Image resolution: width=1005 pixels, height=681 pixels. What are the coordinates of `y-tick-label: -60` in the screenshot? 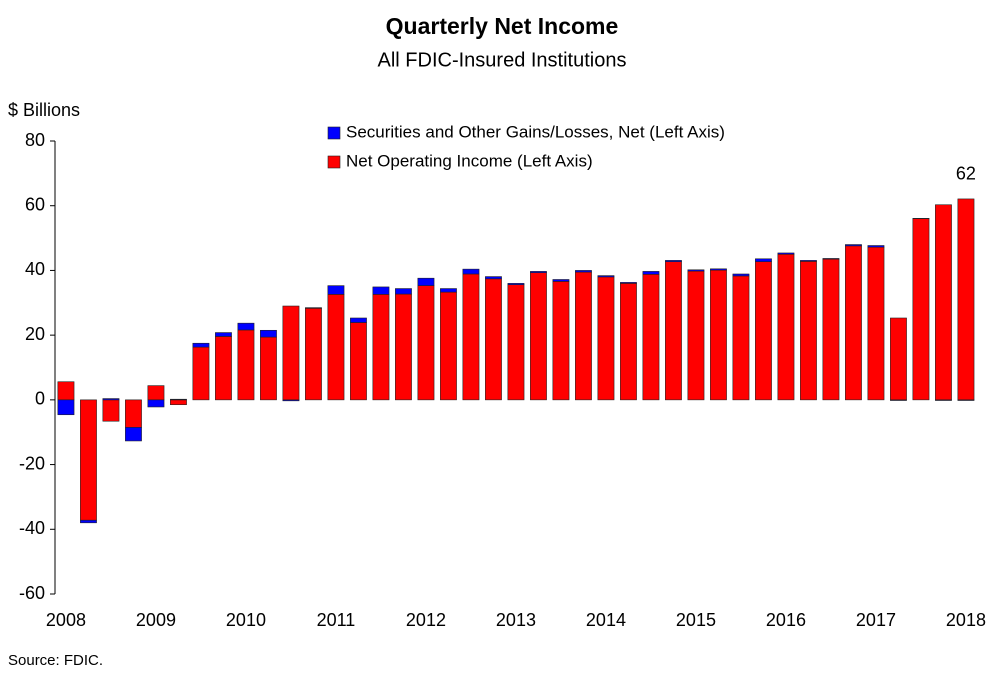 It's located at (32, 593).